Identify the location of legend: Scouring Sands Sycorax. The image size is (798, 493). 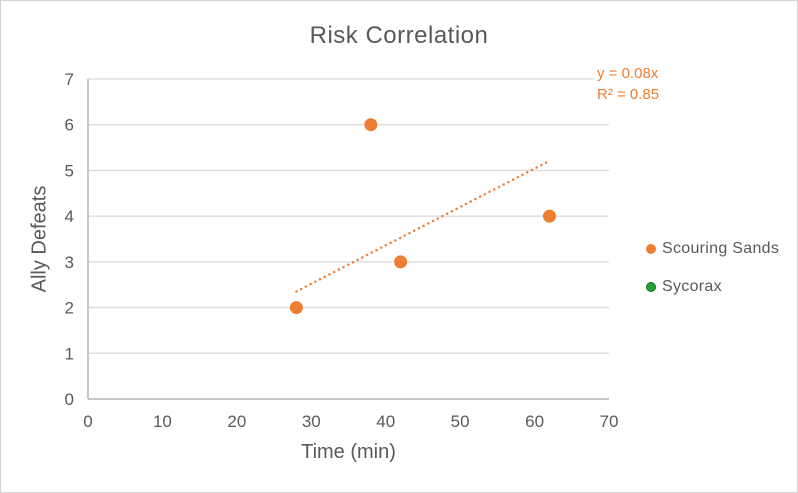
(712, 277).